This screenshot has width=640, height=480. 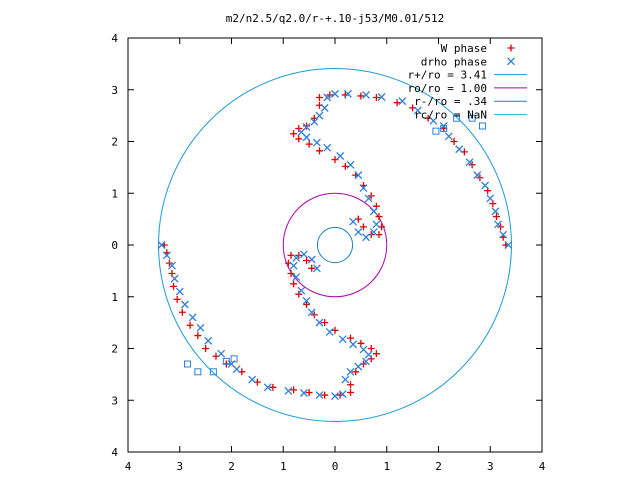 I want to click on legend-label: r+/ro = 3.41, so click(x=447, y=75).